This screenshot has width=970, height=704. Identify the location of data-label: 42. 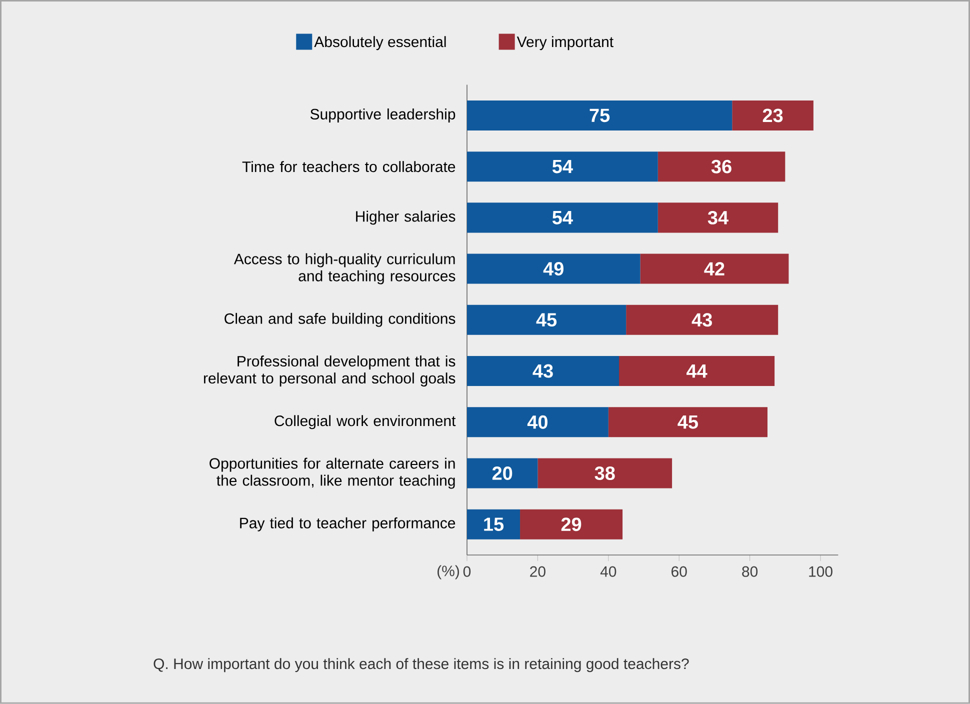
(714, 269).